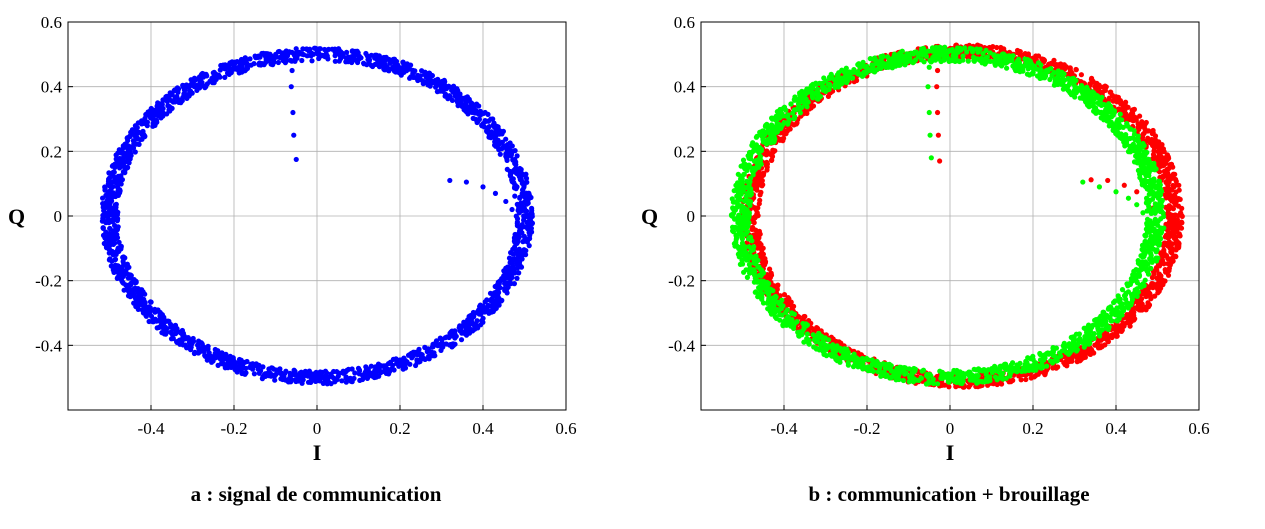  What do you see at coordinates (234, 428) in the screenshot?
I see `x-tick-label: -0.2` at bounding box center [234, 428].